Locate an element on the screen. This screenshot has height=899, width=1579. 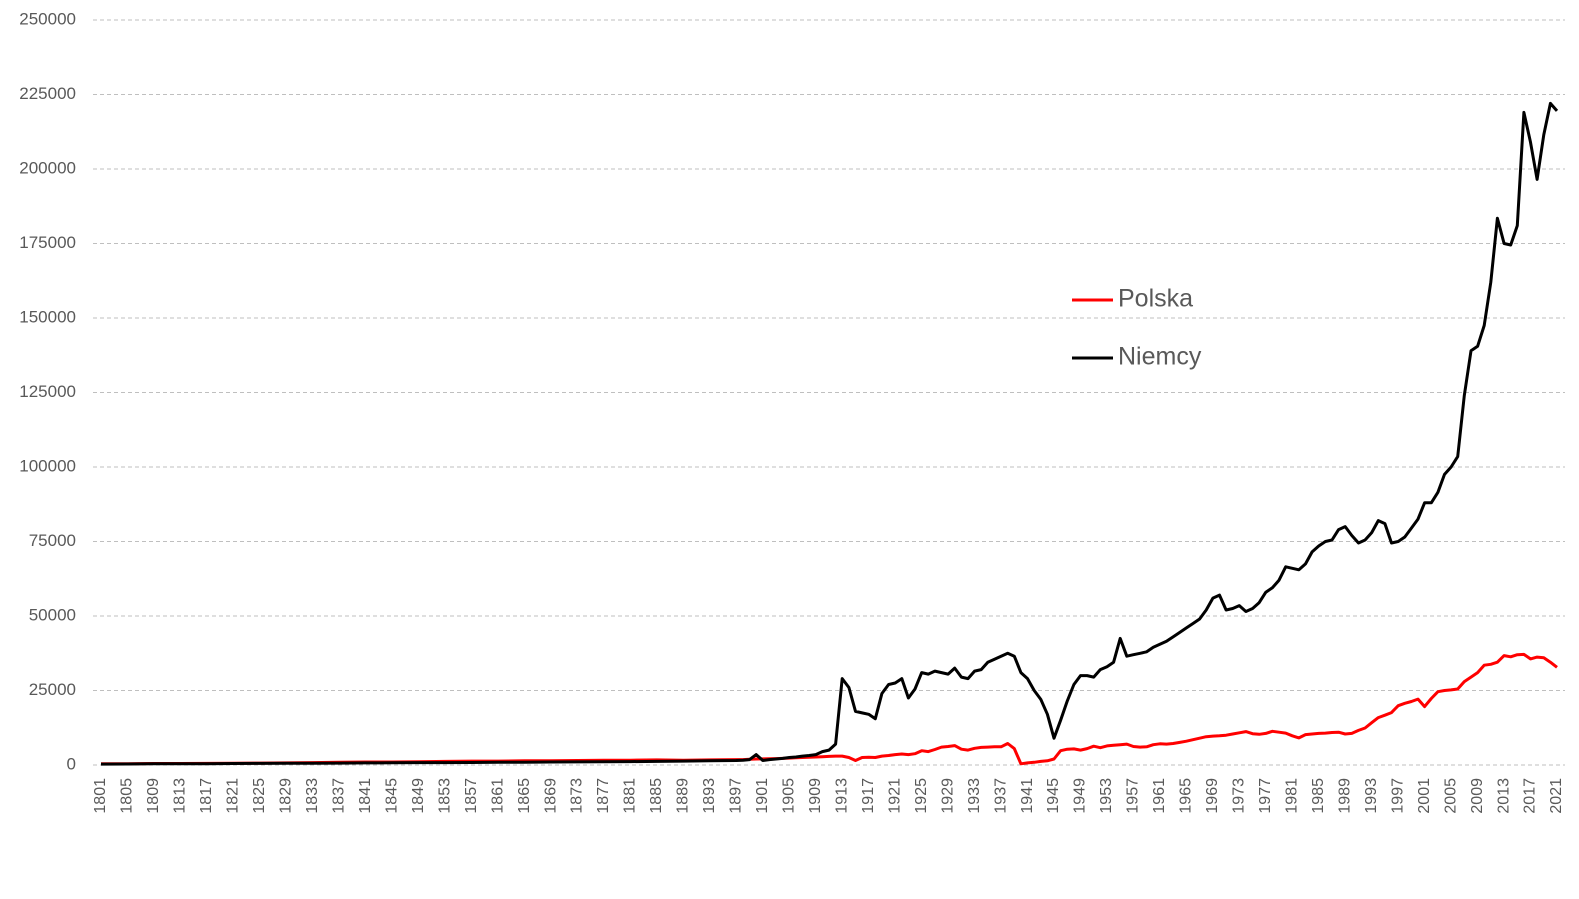
x-tick-label: 1977 is located at coordinates (1265, 796).